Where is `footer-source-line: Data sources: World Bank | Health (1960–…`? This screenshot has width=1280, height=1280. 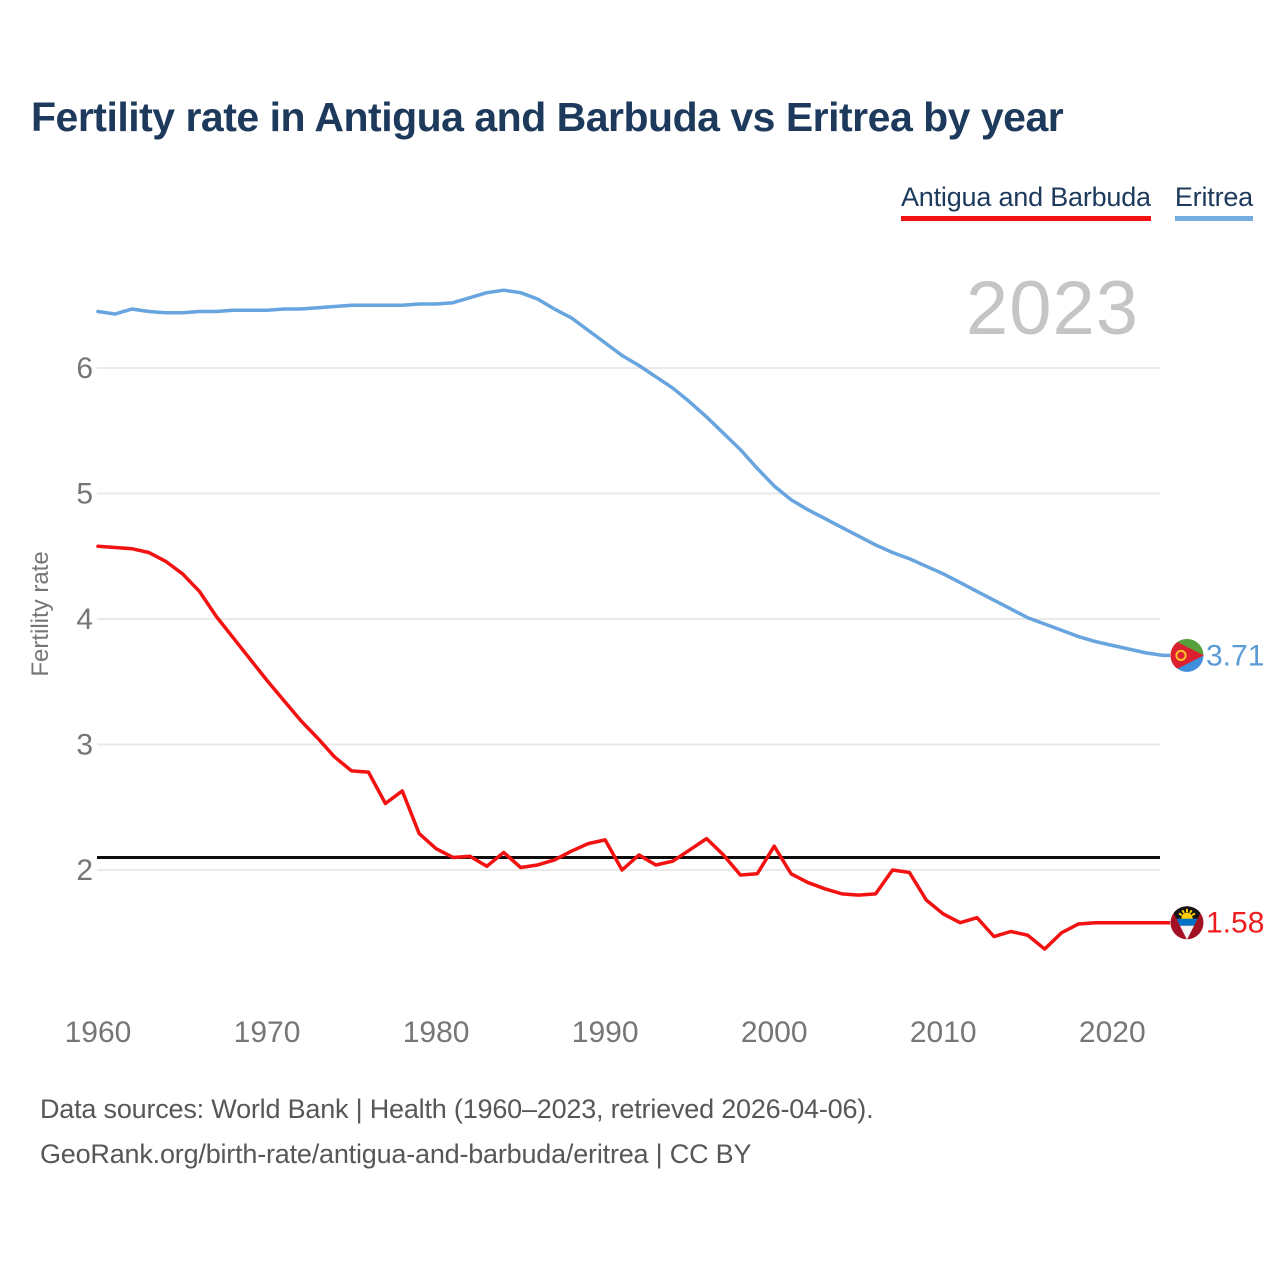
footer-source-line: Data sources: World Bank | Health (1960–… is located at coordinates (457, 1109).